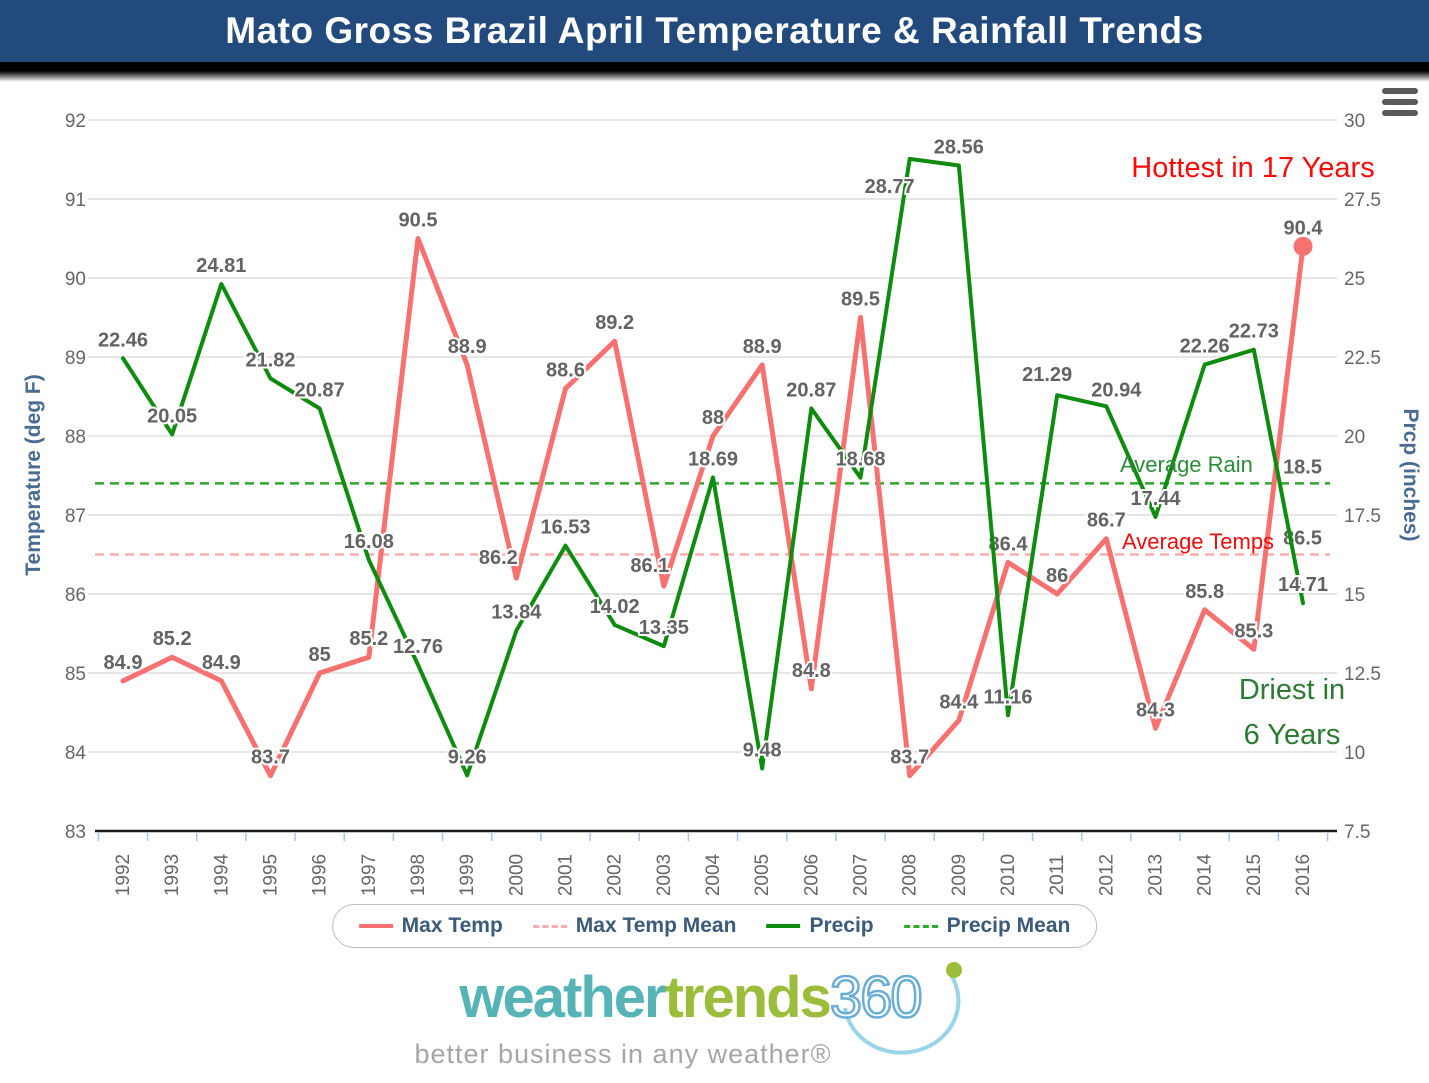 The width and height of the screenshot is (1429, 1083). Describe the element at coordinates (369, 875) in the screenshot. I see `x-axis-year-label: 1997` at that location.